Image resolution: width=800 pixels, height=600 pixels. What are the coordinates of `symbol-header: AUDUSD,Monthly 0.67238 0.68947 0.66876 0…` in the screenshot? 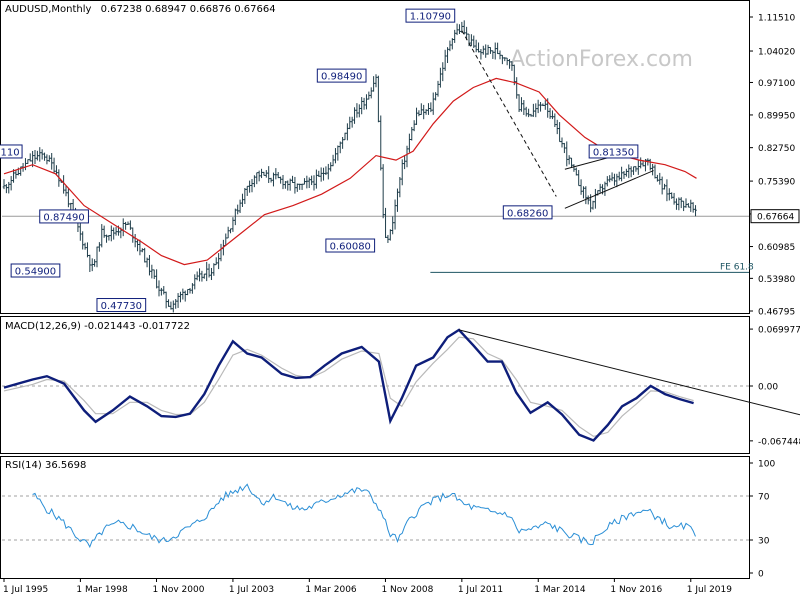 It's located at (140, 9).